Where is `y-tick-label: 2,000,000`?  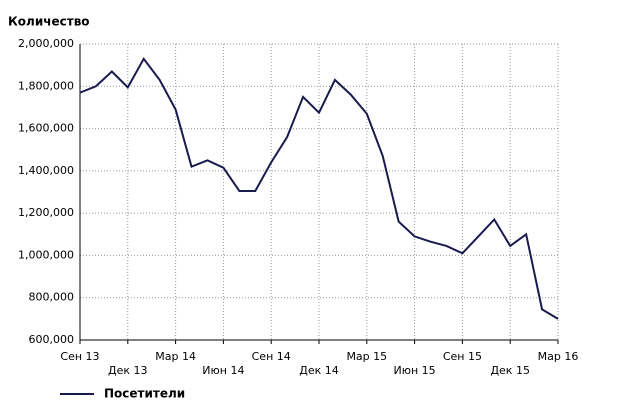
y-tick-label: 2,000,000 is located at coordinates (46, 43).